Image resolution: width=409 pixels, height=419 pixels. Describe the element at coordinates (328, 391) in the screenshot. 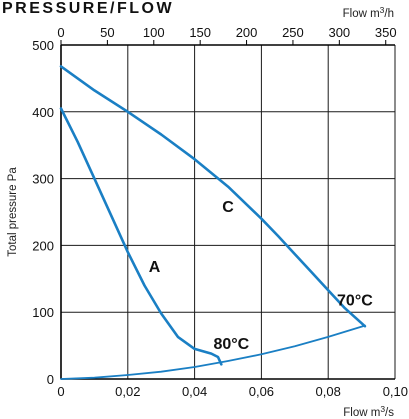

I see `x-bottom-tick-label: 0,08` at that location.